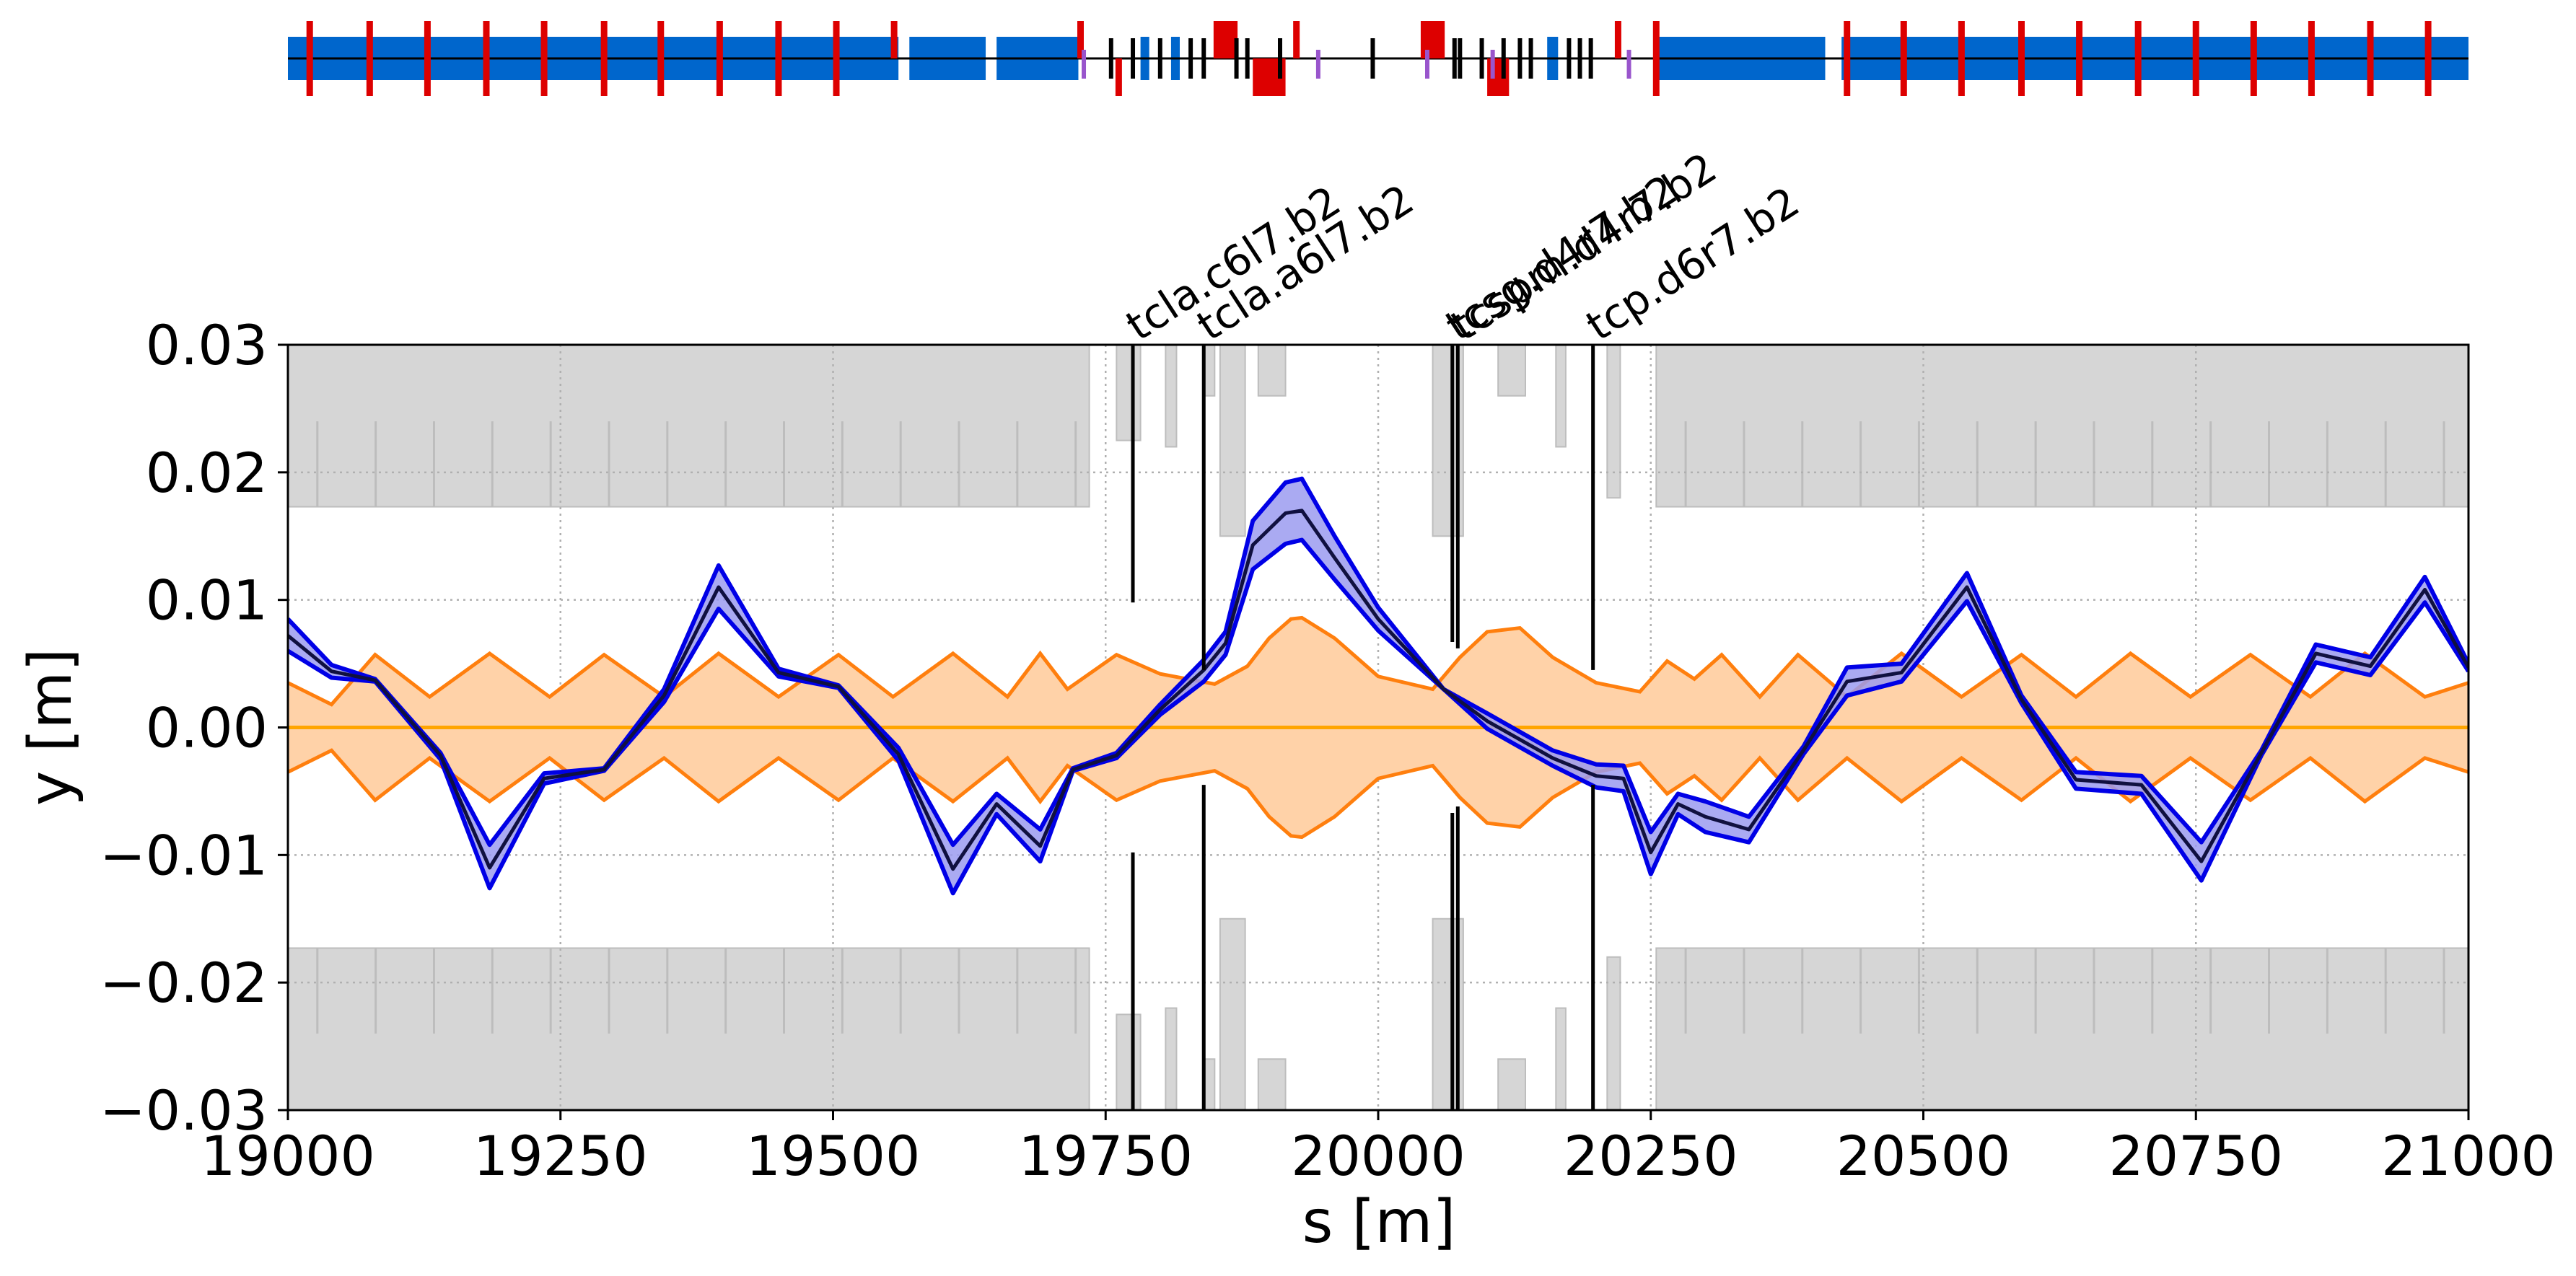  I want to click on x-tick-label: 20250, so click(1651, 1156).